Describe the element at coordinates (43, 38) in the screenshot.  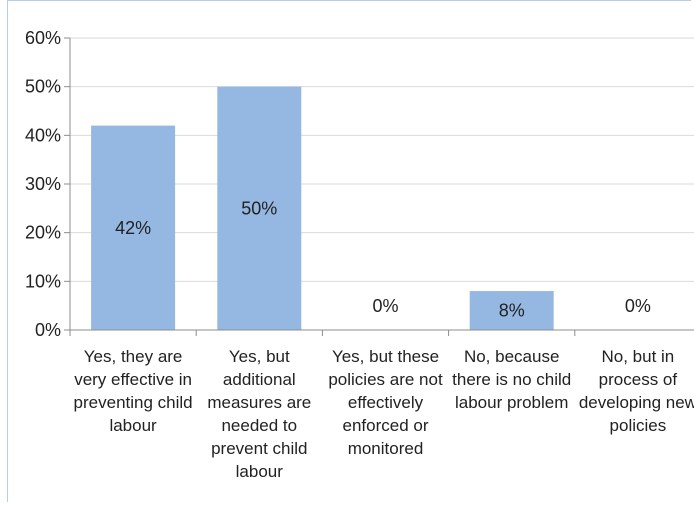
I see `y-tick-label: 60%` at that location.